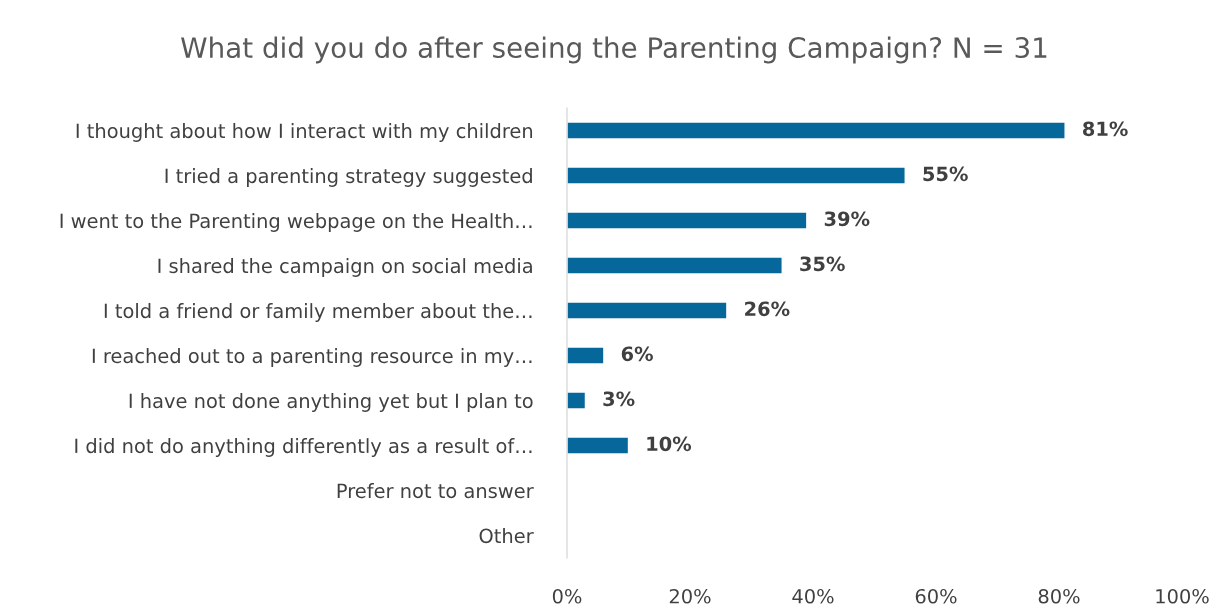 The height and width of the screenshot is (611, 1229). What do you see at coordinates (847, 219) in the screenshot?
I see `data-label: 39%` at bounding box center [847, 219].